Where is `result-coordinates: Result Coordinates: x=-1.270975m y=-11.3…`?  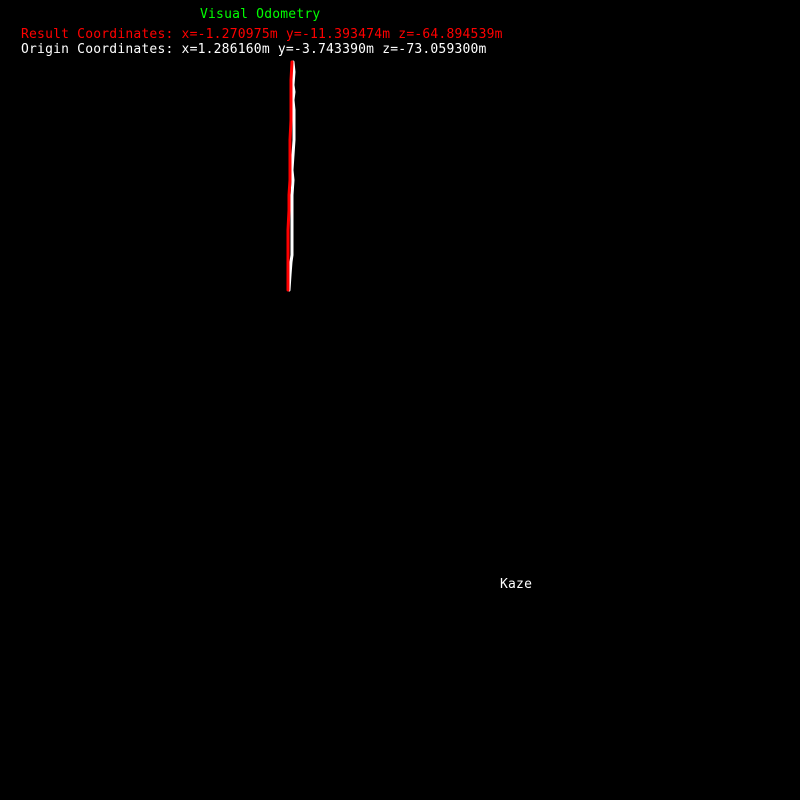 result-coordinates: Result Coordinates: x=-1.270975m y=-11.3… is located at coordinates (262, 34).